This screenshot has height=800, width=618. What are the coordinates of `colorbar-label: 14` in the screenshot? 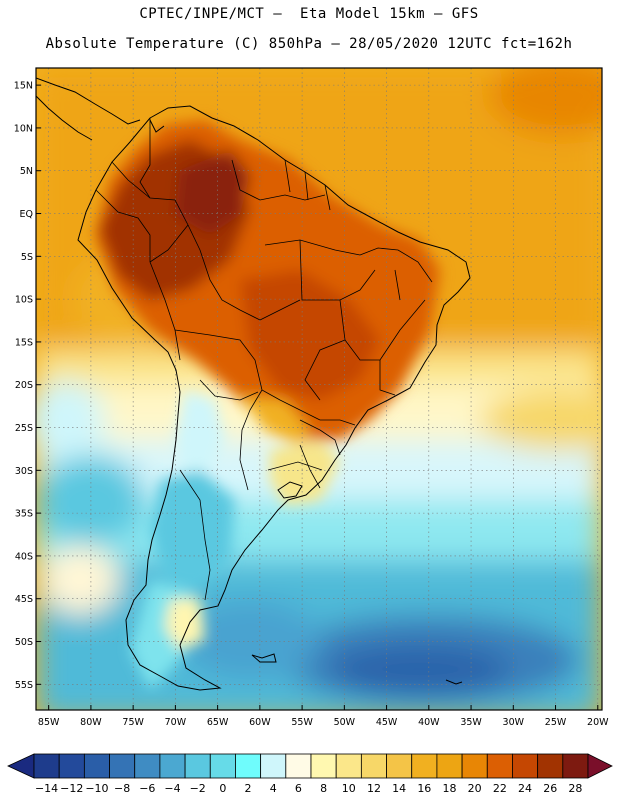 It's located at (399, 788).